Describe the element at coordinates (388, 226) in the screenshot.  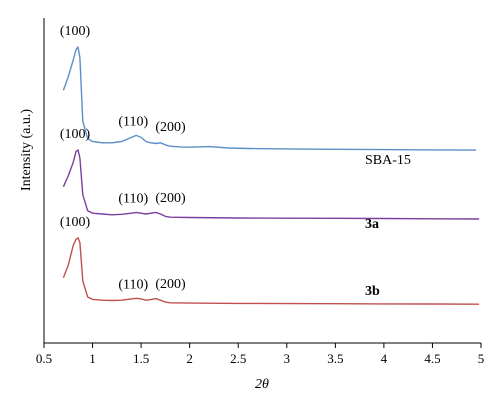
I see `series-labels: SBA-15 3a 3b` at that location.